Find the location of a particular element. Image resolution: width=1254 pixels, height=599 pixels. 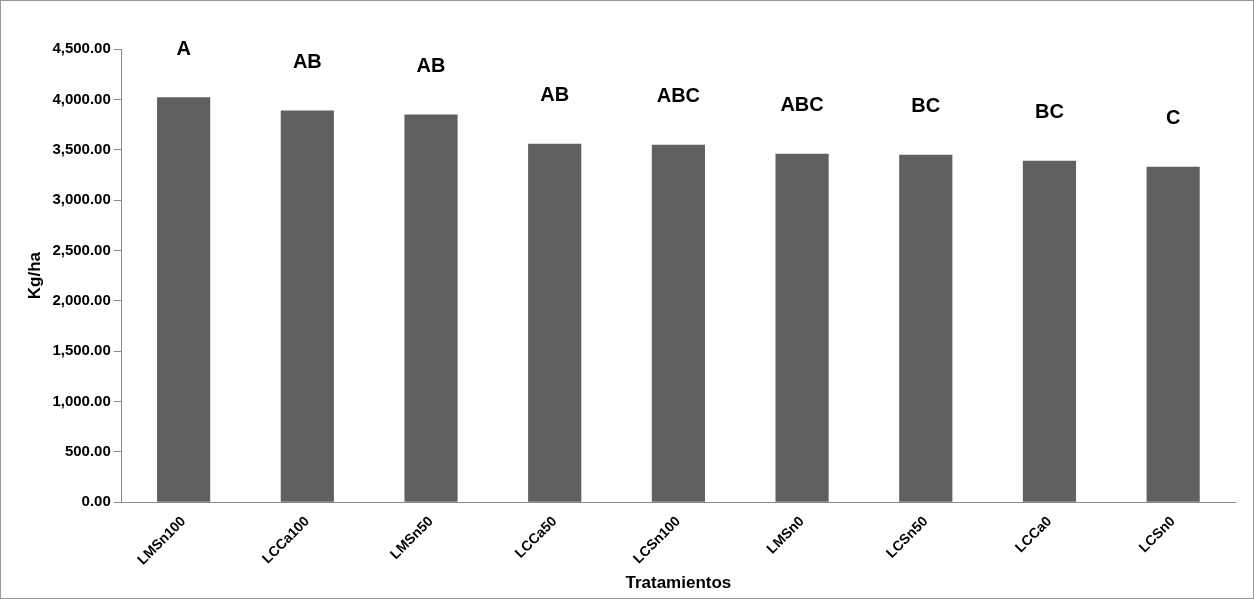

y-tick-label: 0.00 is located at coordinates (96, 501).